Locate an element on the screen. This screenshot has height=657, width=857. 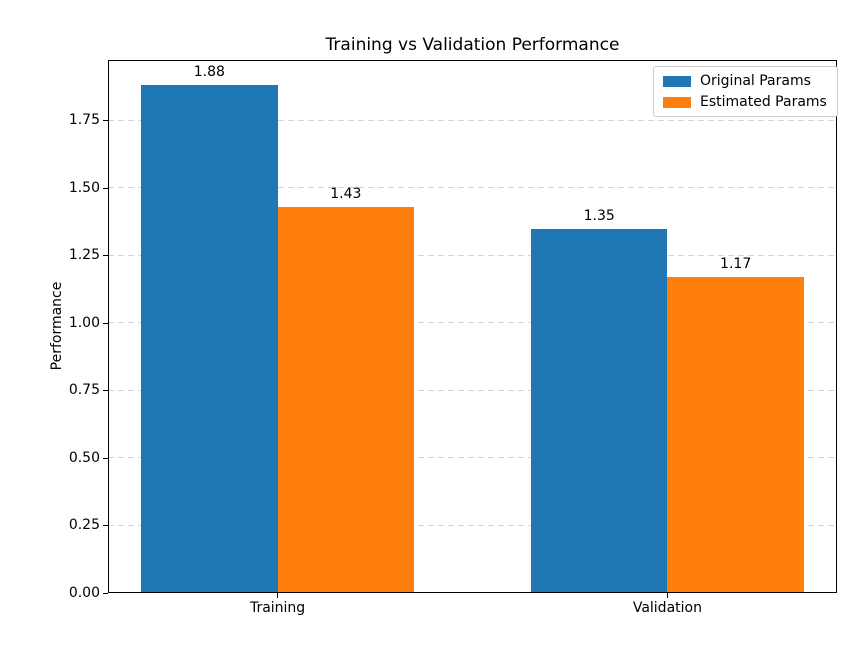
gridline-1.00 is located at coordinates (472, 323).